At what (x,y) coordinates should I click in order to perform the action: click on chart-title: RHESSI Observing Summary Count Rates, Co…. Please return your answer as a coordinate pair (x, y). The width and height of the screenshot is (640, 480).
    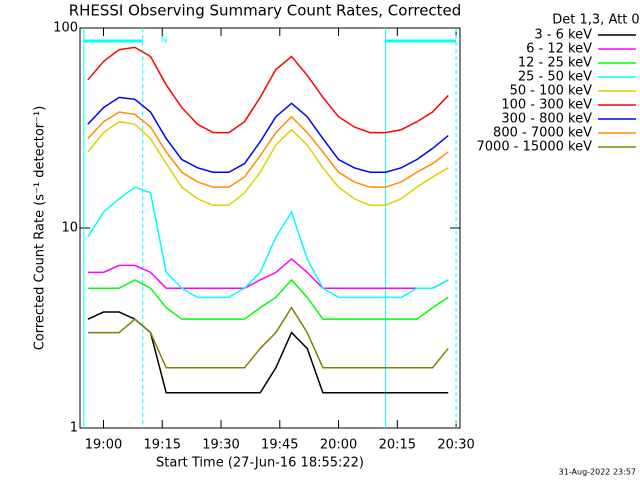
    Looking at the image, I should click on (265, 11).